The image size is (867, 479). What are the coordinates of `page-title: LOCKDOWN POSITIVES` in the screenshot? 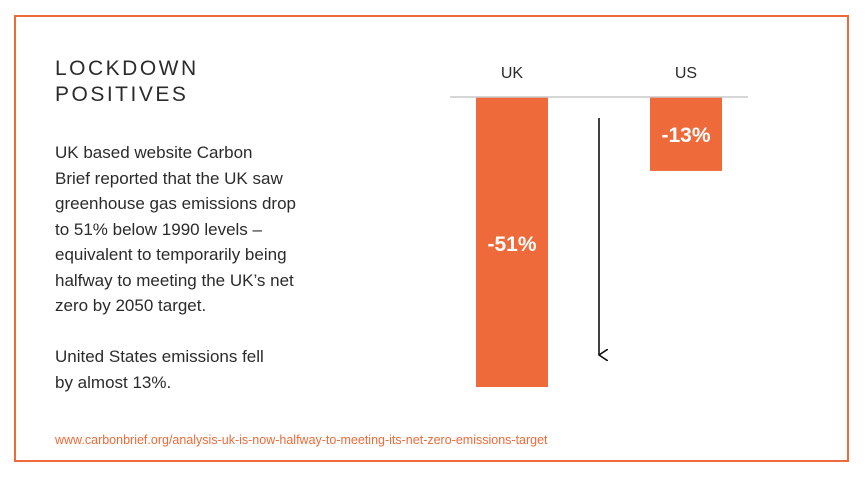 It's located at (175, 82).